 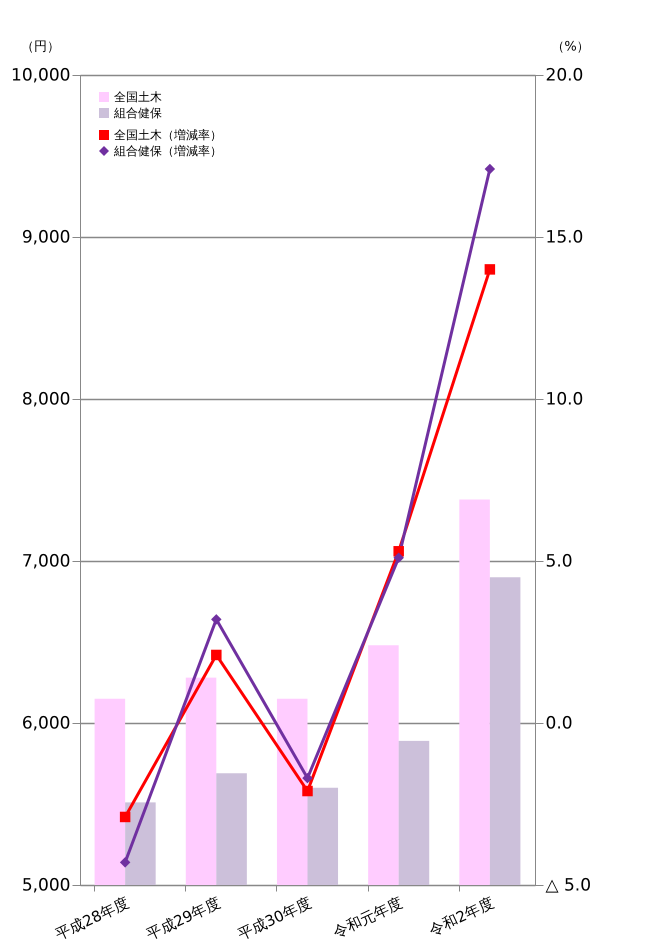 I want to click on y-tick-label: 7,000, so click(x=46, y=562).